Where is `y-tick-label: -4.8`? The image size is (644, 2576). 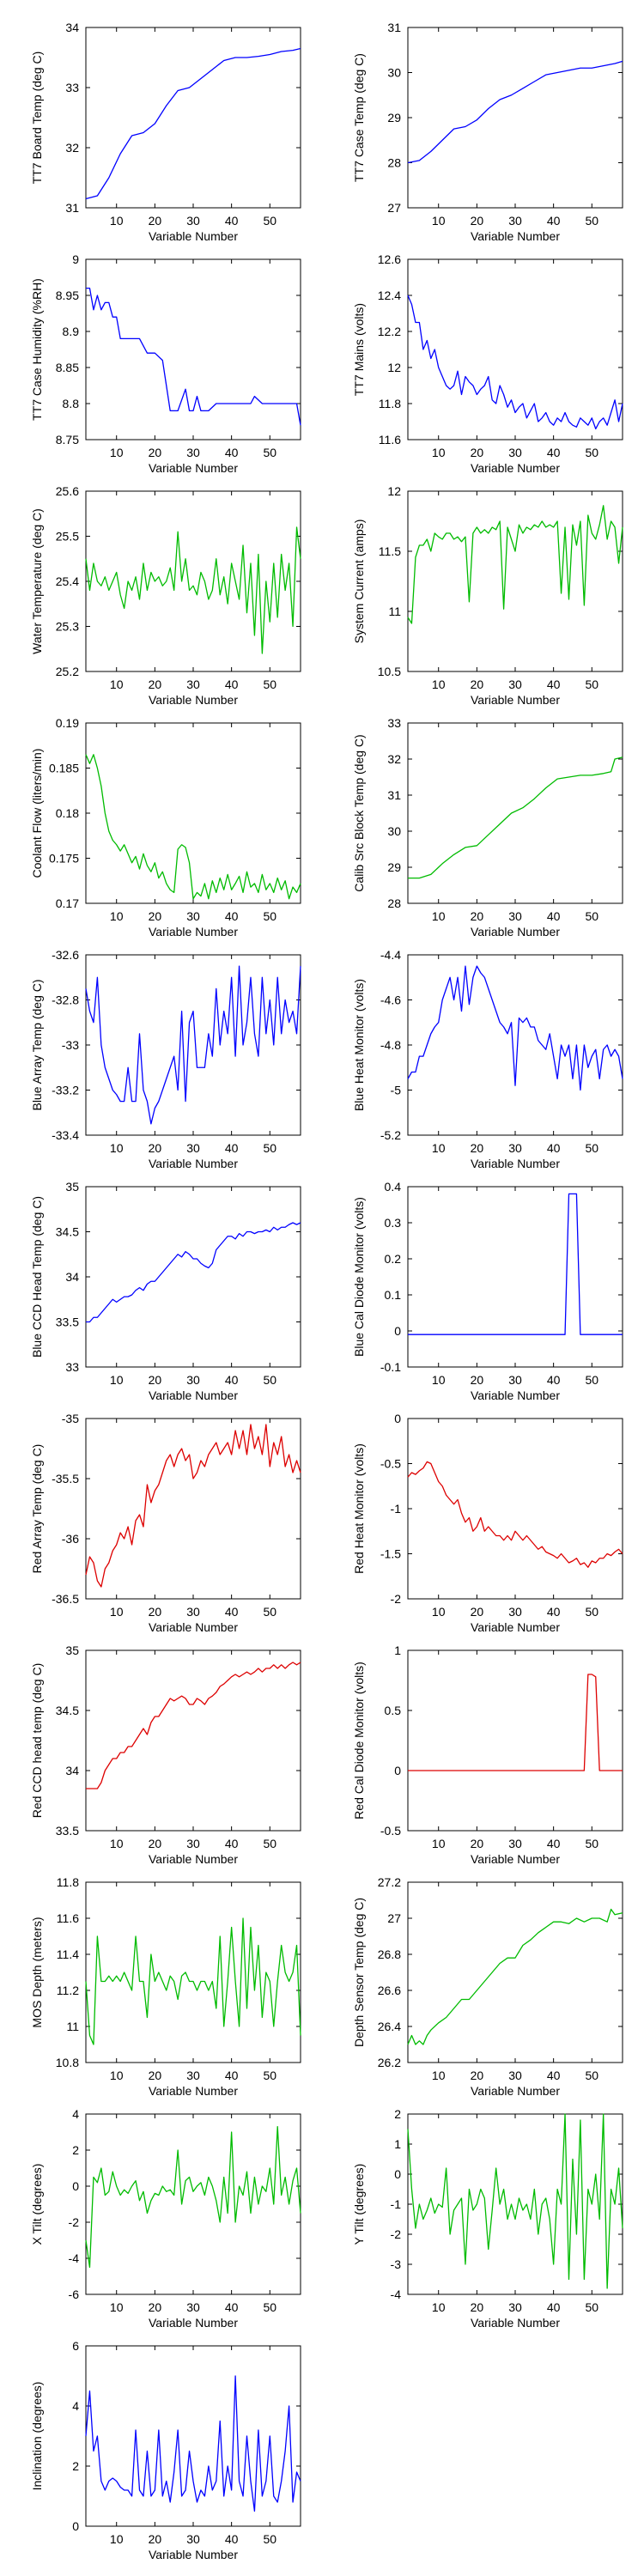
y-tick-label: -4.8 is located at coordinates (390, 1045).